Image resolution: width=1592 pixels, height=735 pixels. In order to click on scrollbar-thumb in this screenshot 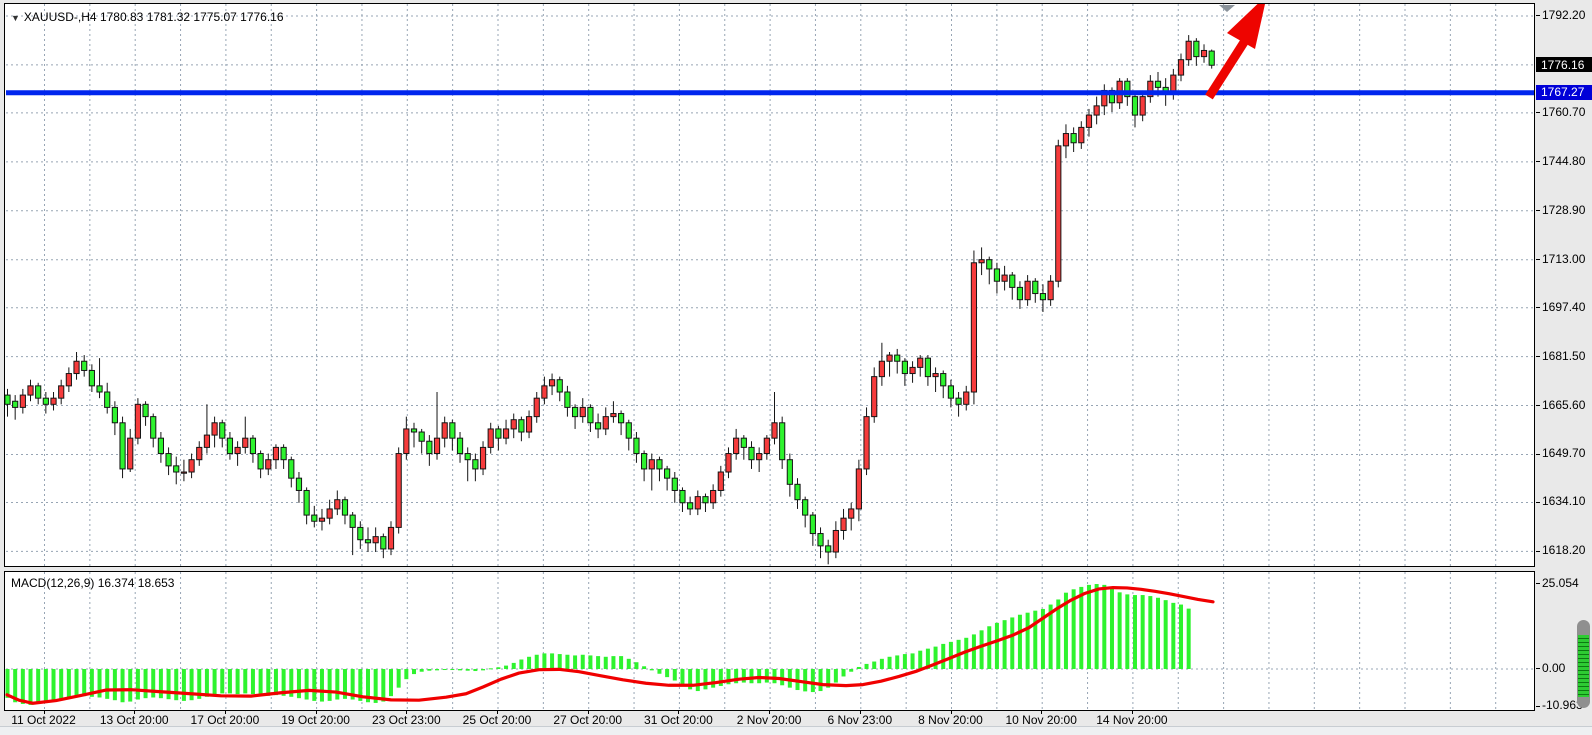, I will do `click(1583, 664)`.